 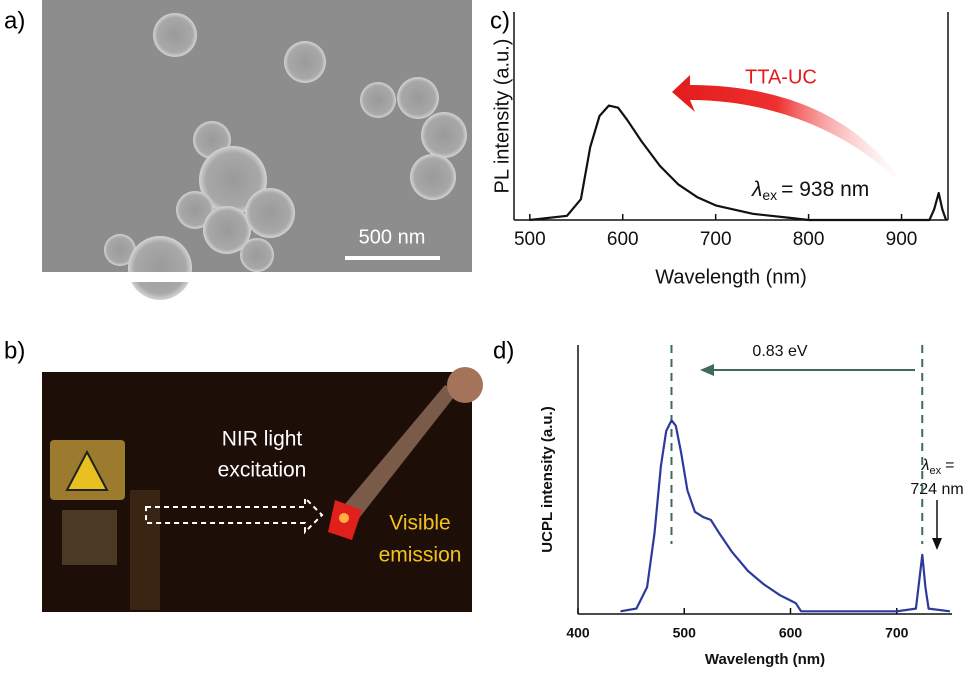 I want to click on photo-text: emission, so click(x=420, y=555).